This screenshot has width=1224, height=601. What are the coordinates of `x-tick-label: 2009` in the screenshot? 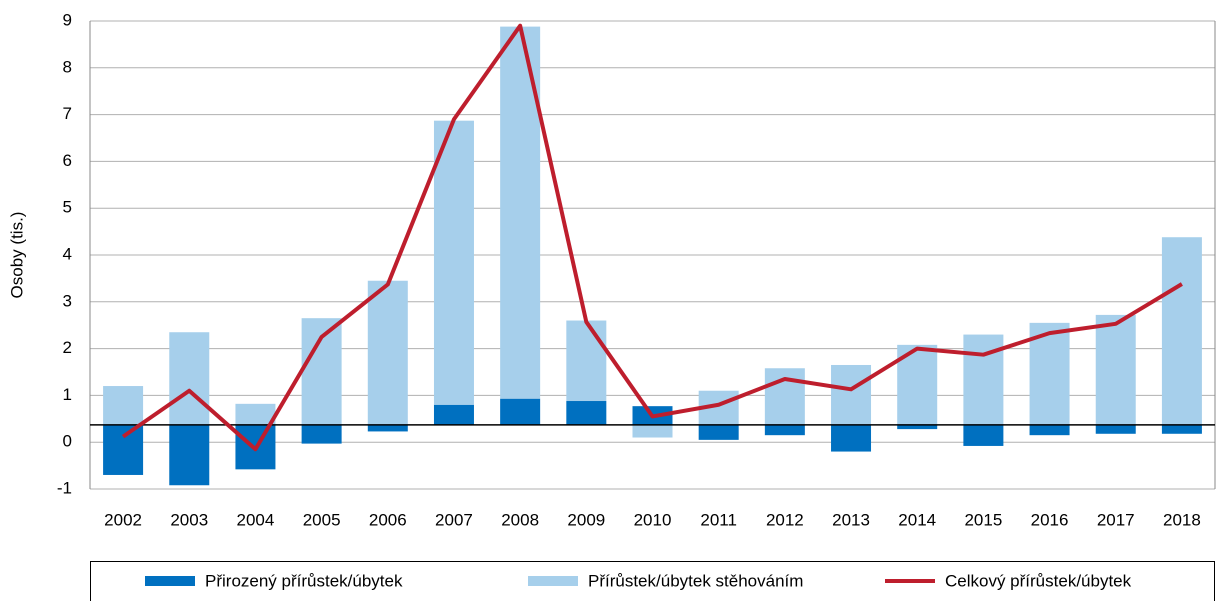 It's located at (586, 519).